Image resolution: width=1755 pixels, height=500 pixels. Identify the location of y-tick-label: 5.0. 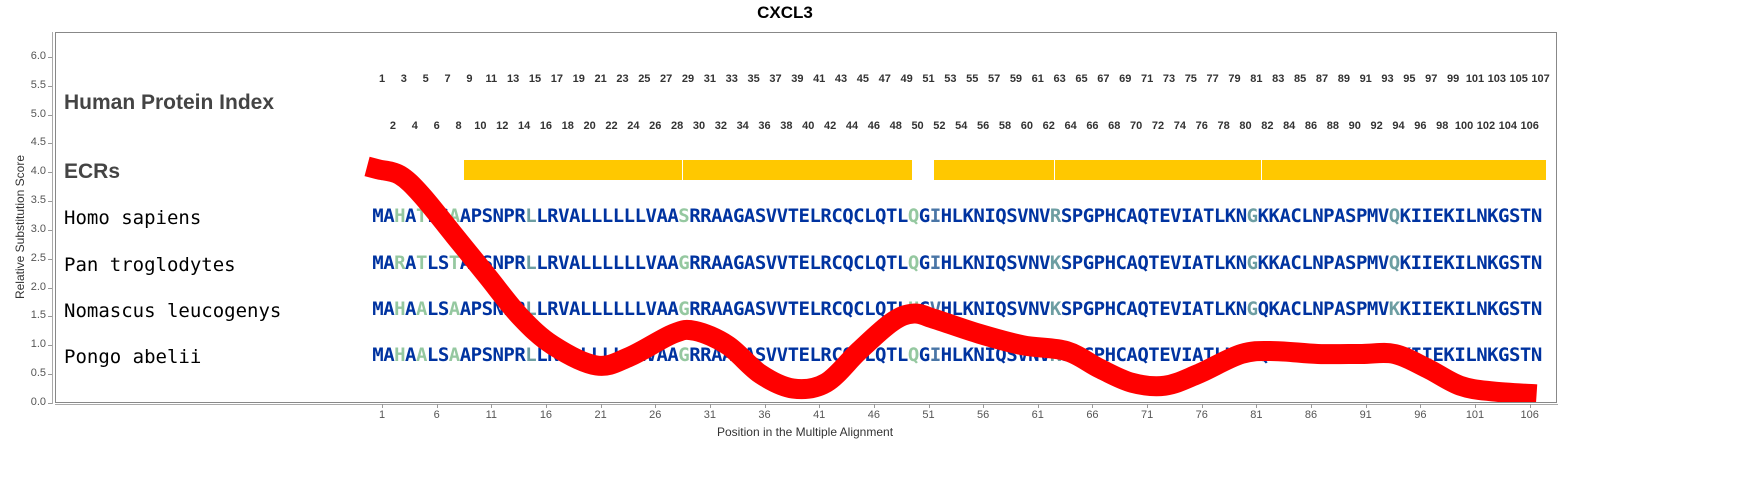
(38, 113).